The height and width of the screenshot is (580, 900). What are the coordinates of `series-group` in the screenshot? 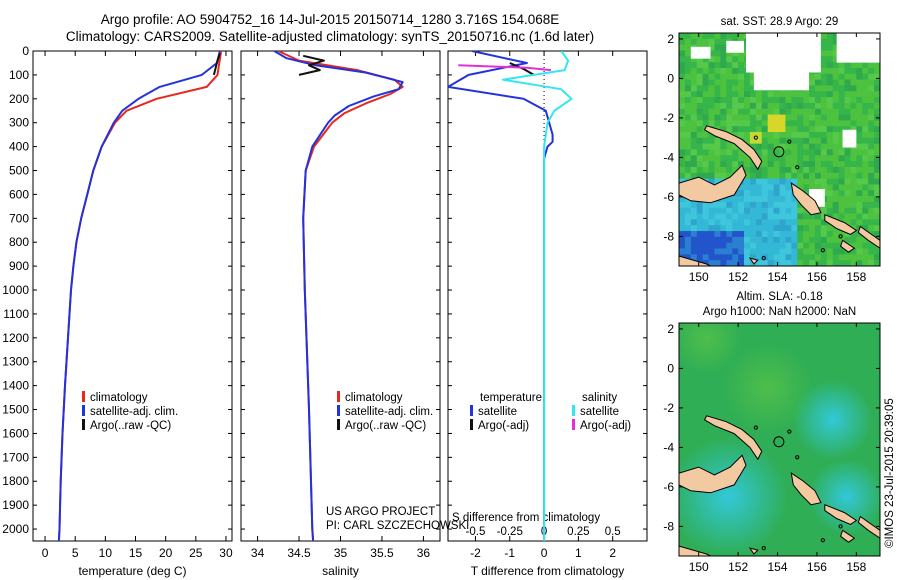 It's located at (510, 296).